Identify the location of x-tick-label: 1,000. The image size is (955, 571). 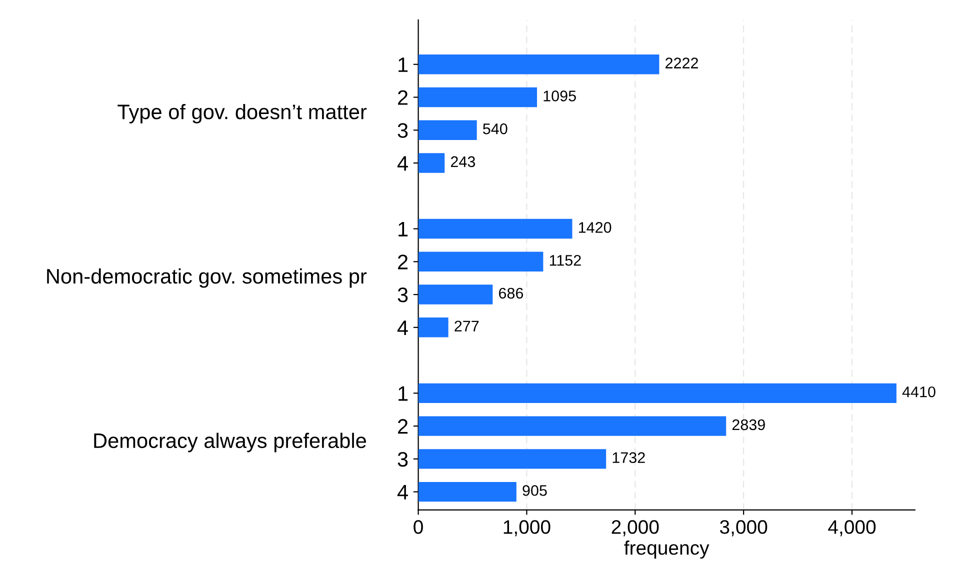
(527, 528).